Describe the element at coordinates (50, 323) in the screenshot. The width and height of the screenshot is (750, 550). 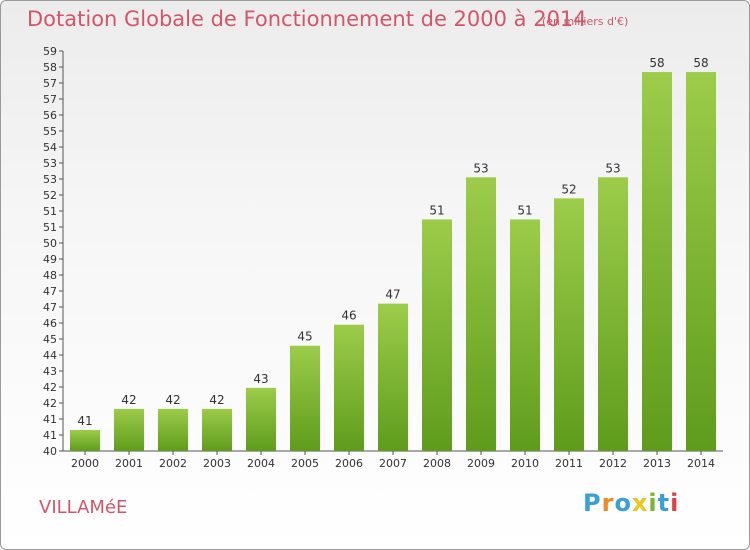
I see `y-tick-label: 46` at that location.